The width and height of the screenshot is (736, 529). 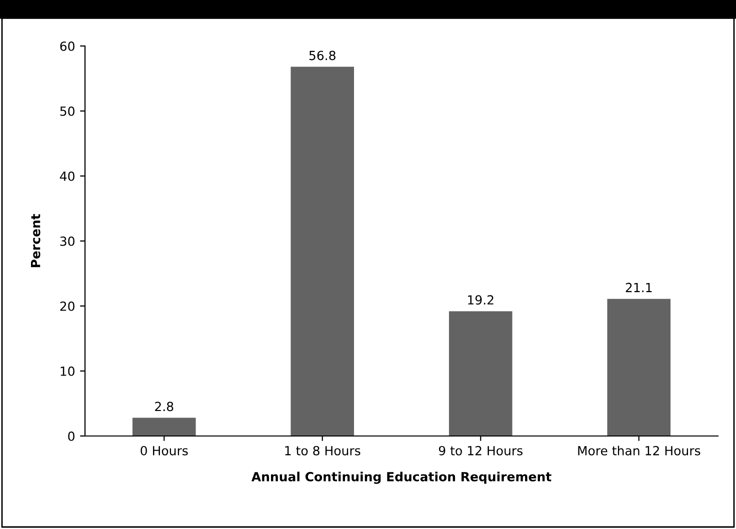 I want to click on x-tick-label: 0 Hours, so click(x=164, y=451).